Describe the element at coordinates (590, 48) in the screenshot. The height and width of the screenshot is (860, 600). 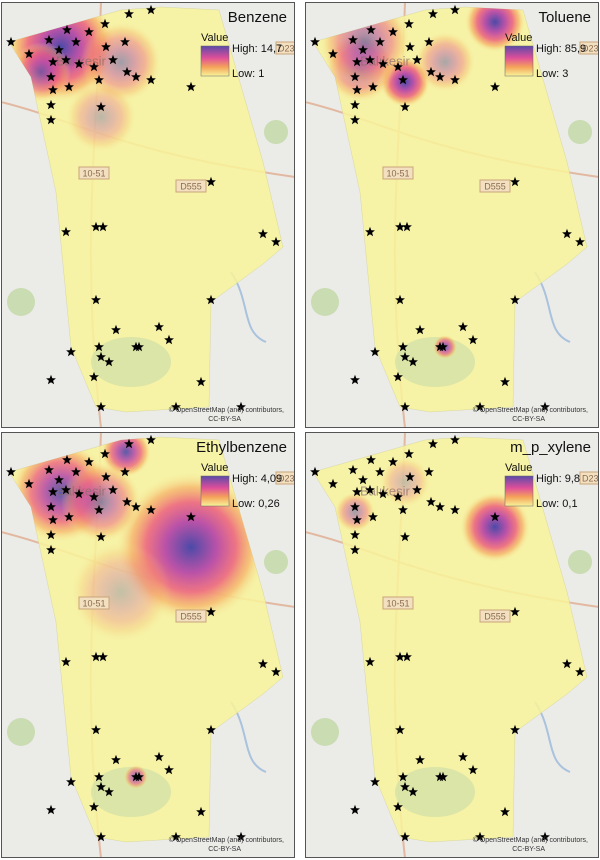
I see `road-label: D23` at that location.